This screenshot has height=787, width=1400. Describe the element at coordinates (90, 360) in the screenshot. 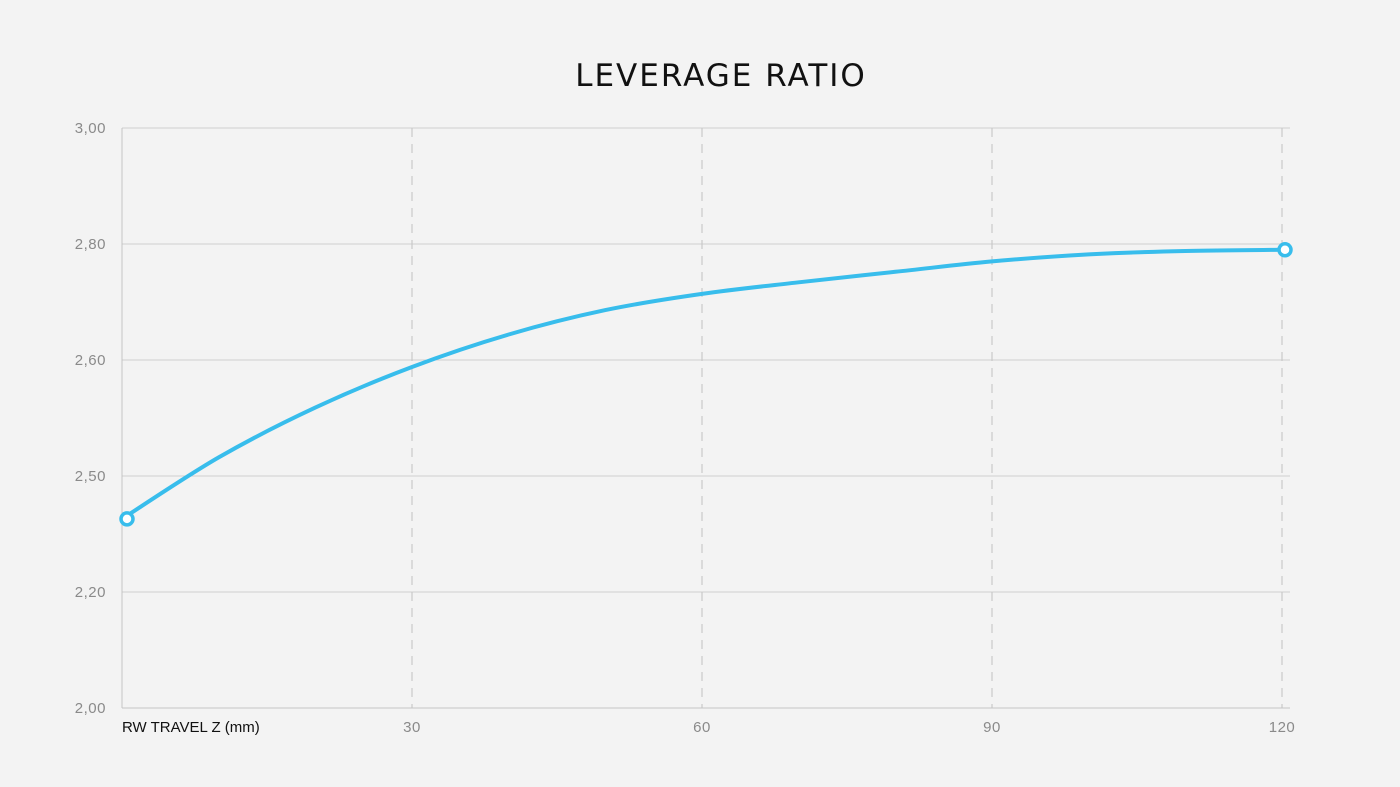

I see `y-tick-label: 2,60` at that location.